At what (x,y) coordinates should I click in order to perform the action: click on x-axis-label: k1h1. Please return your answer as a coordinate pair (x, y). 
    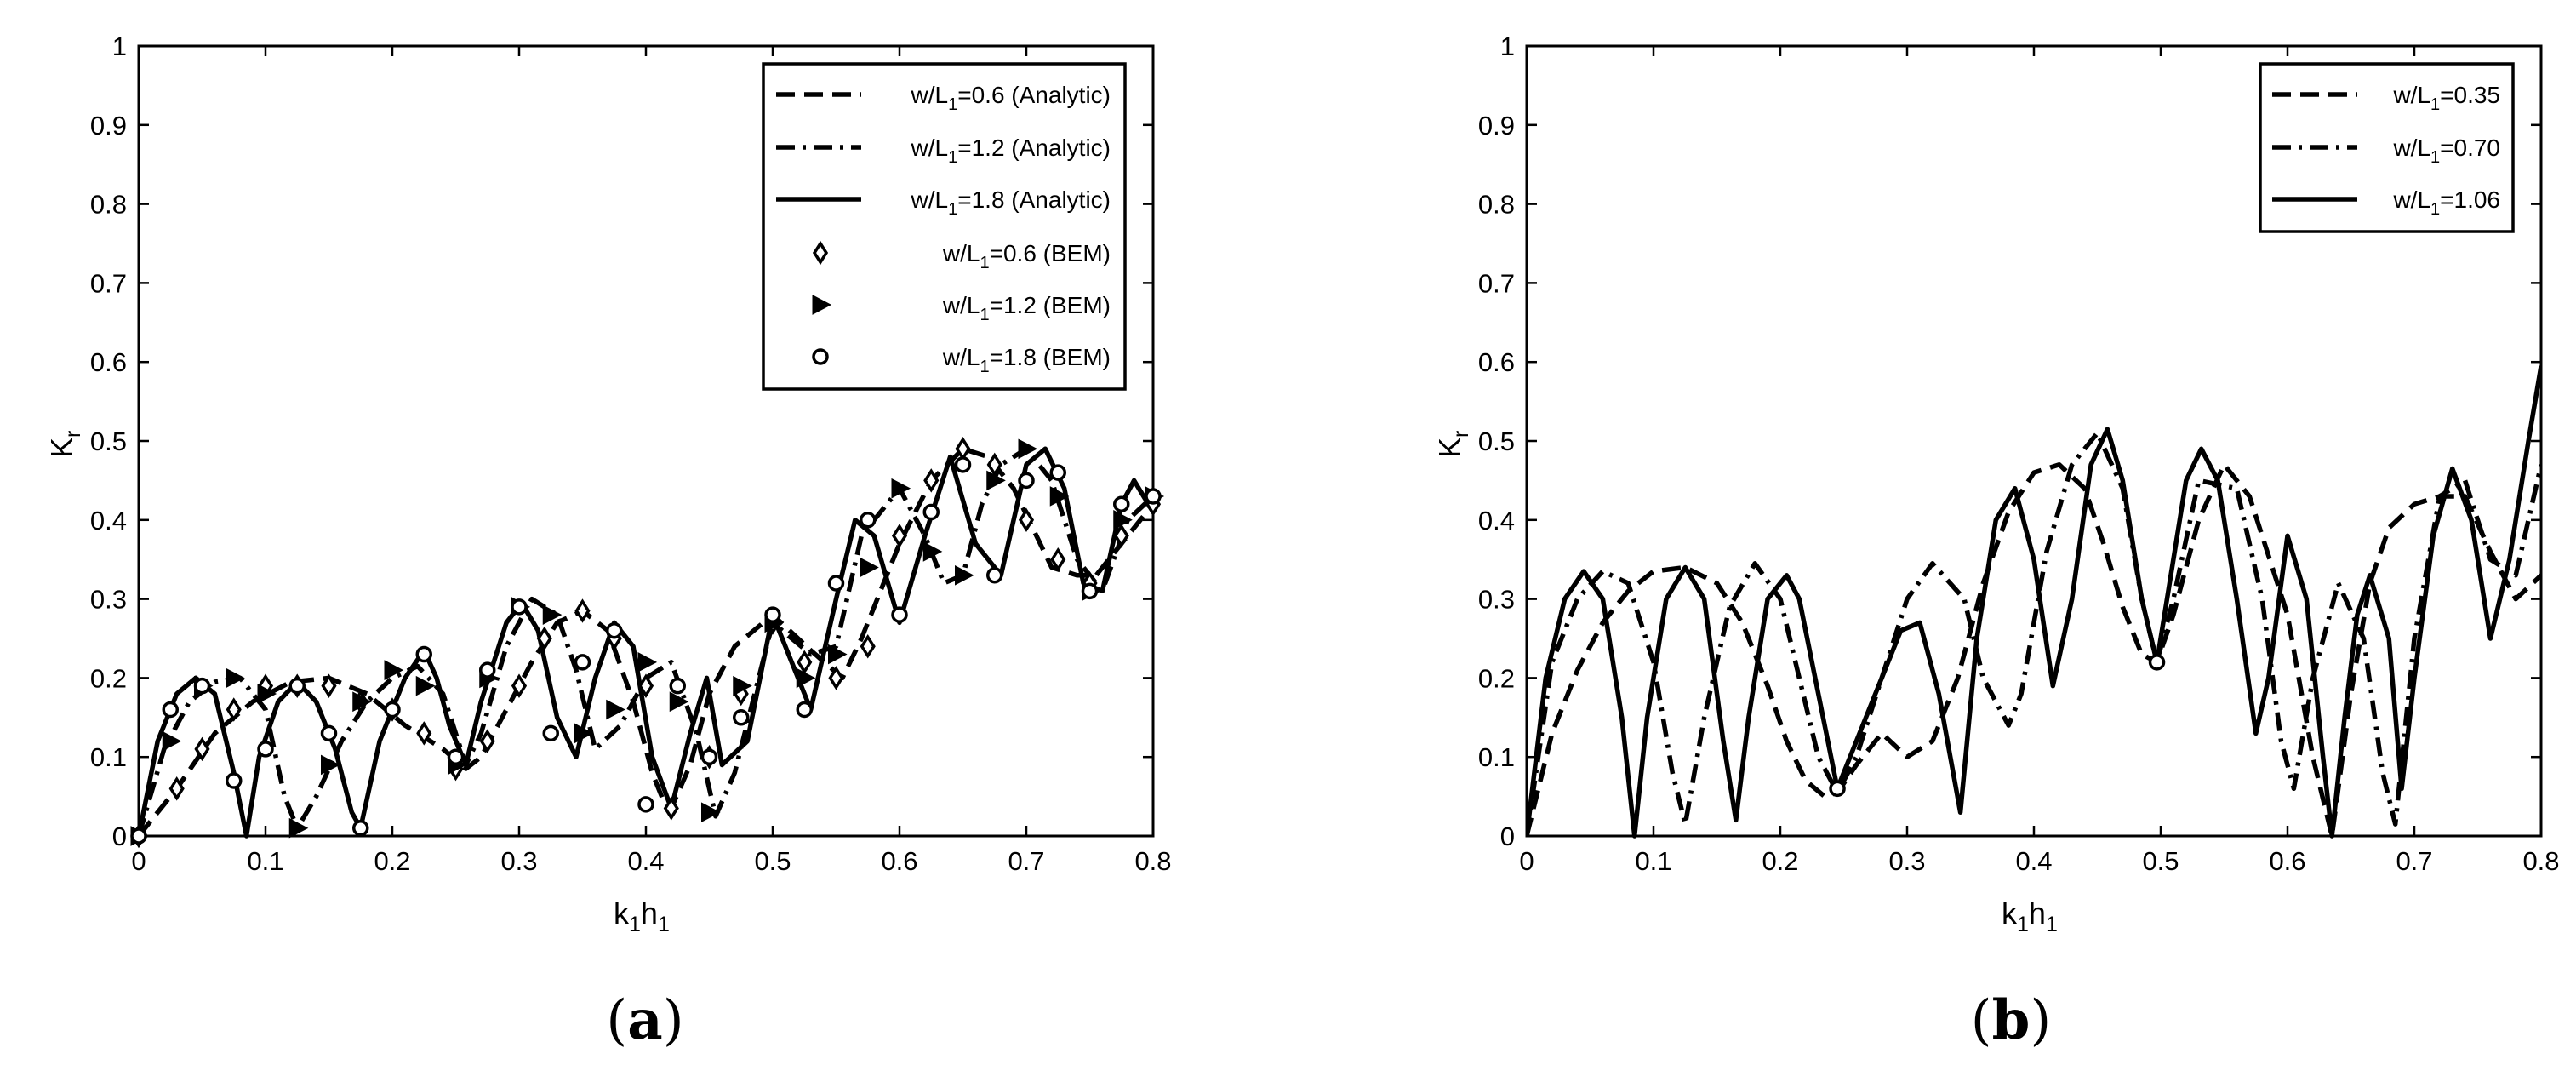
    Looking at the image, I should click on (2030, 916).